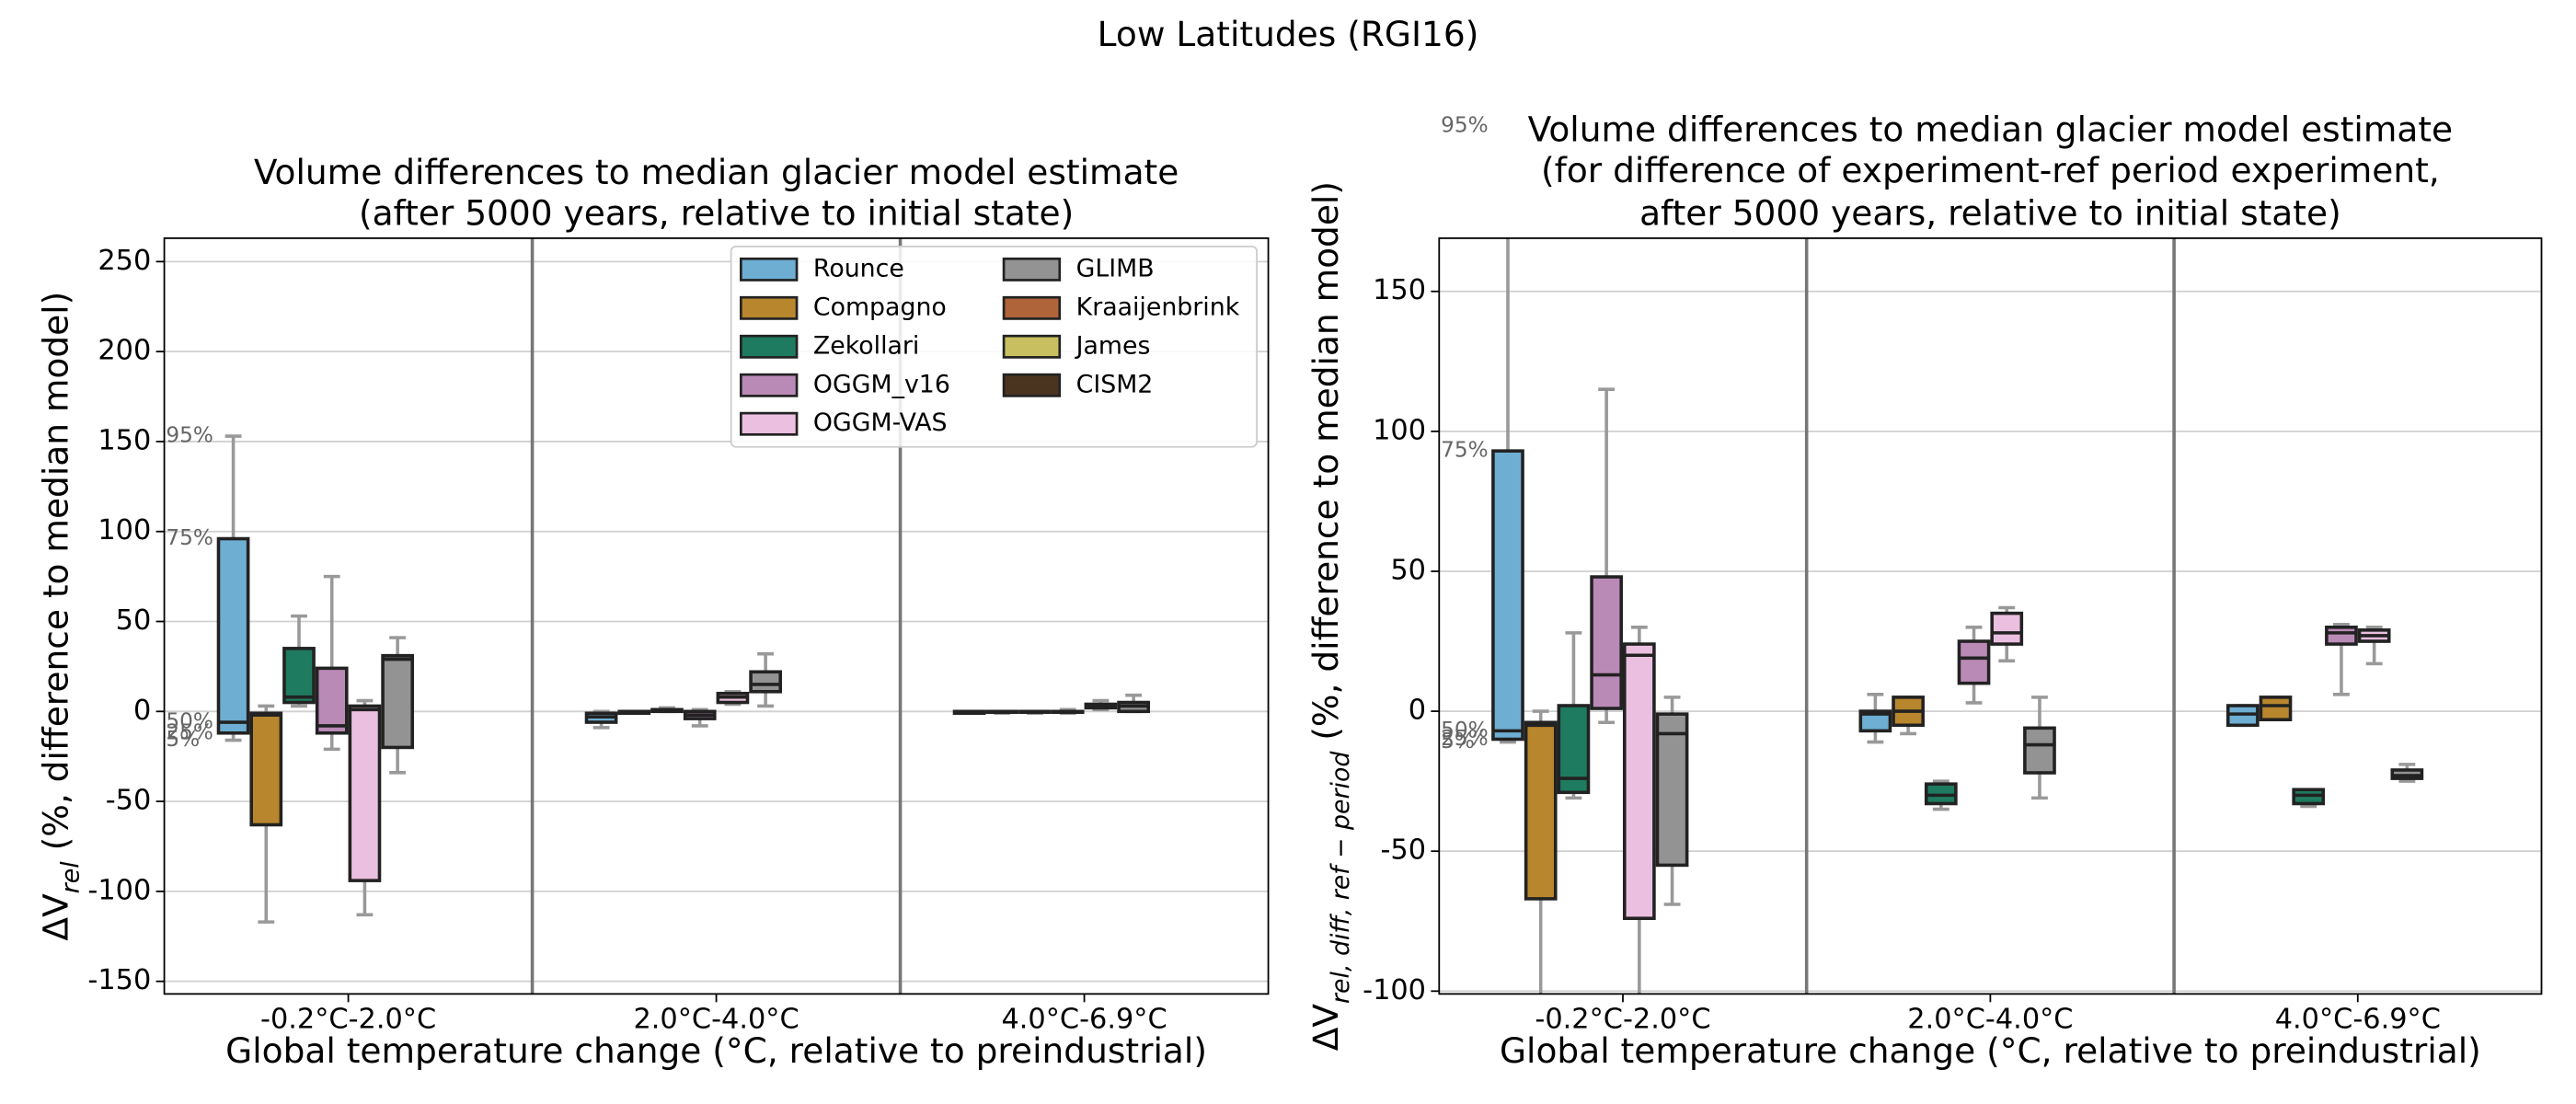  What do you see at coordinates (1288, 34) in the screenshot?
I see `suptitle: Low Latitudes (RGI16)` at bounding box center [1288, 34].